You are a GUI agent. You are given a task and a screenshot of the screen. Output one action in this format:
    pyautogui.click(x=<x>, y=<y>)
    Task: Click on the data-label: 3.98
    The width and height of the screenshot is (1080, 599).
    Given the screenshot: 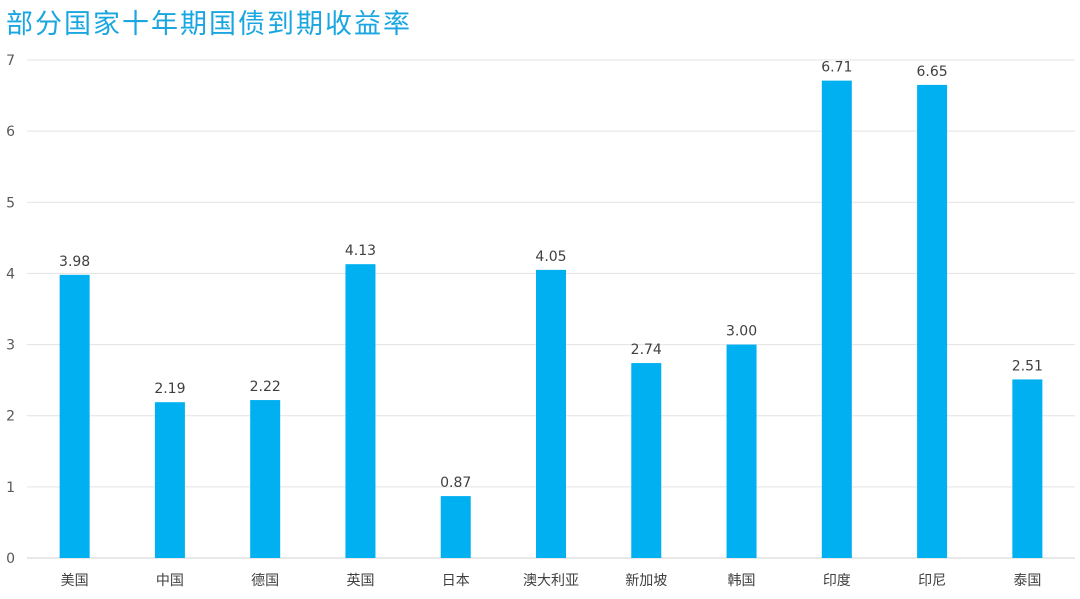 What is the action you would take?
    pyautogui.click(x=74, y=262)
    